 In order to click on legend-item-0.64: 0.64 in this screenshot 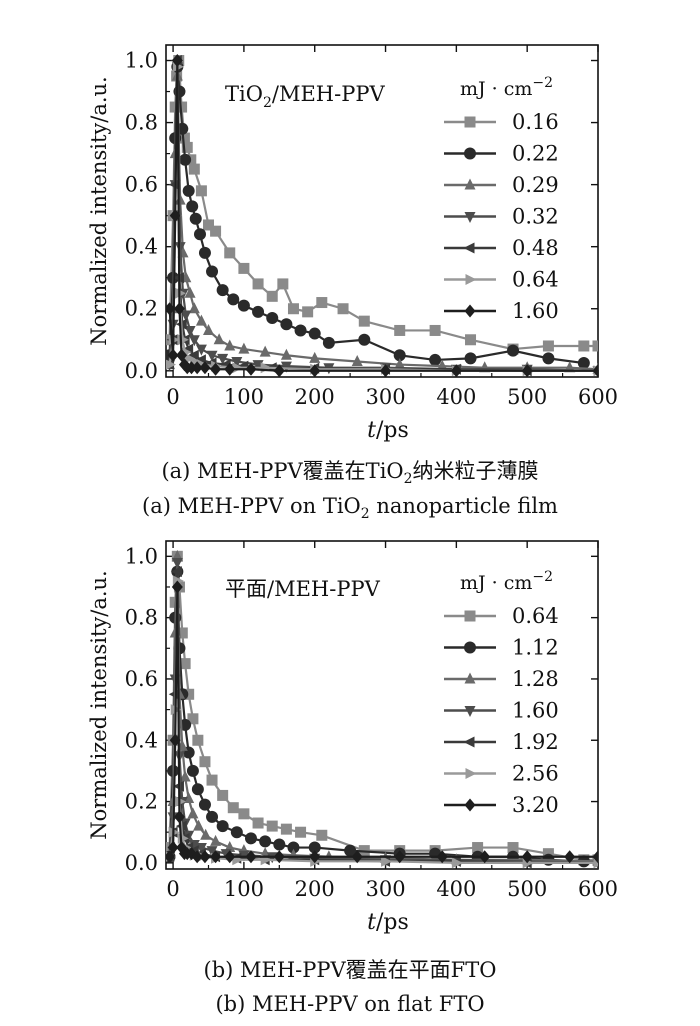, I will do `click(501, 616)`.